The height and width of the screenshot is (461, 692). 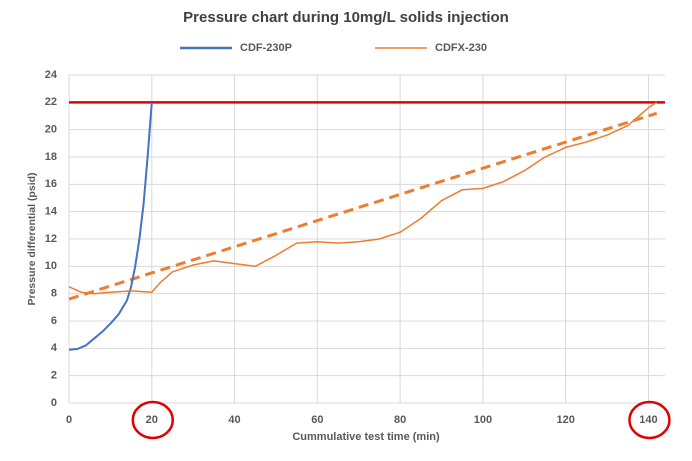 I want to click on y-tick-label: 0, so click(x=54, y=403).